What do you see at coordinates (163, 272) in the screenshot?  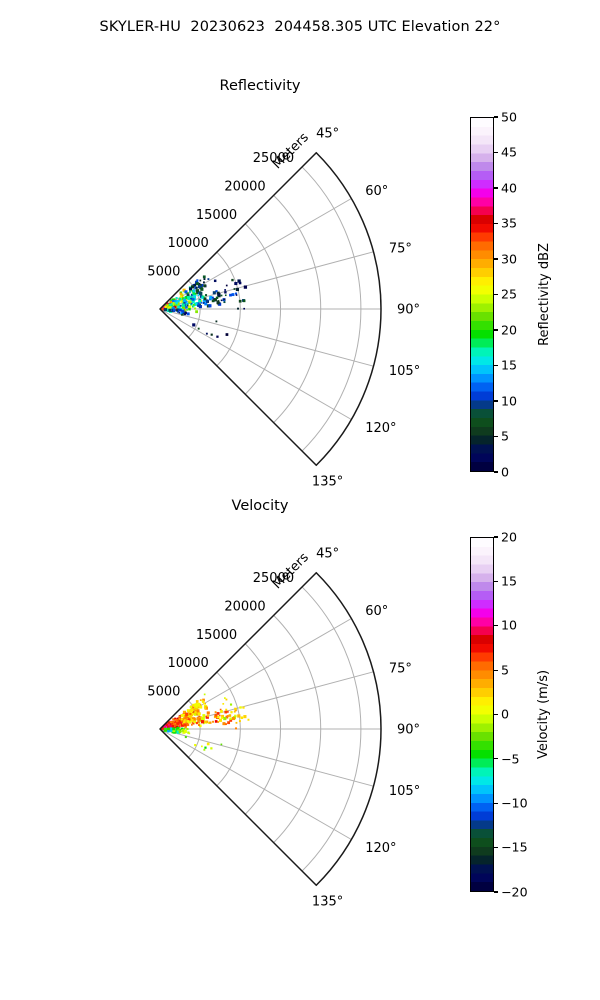 I see `radial-tick-label: 5000` at bounding box center [163, 272].